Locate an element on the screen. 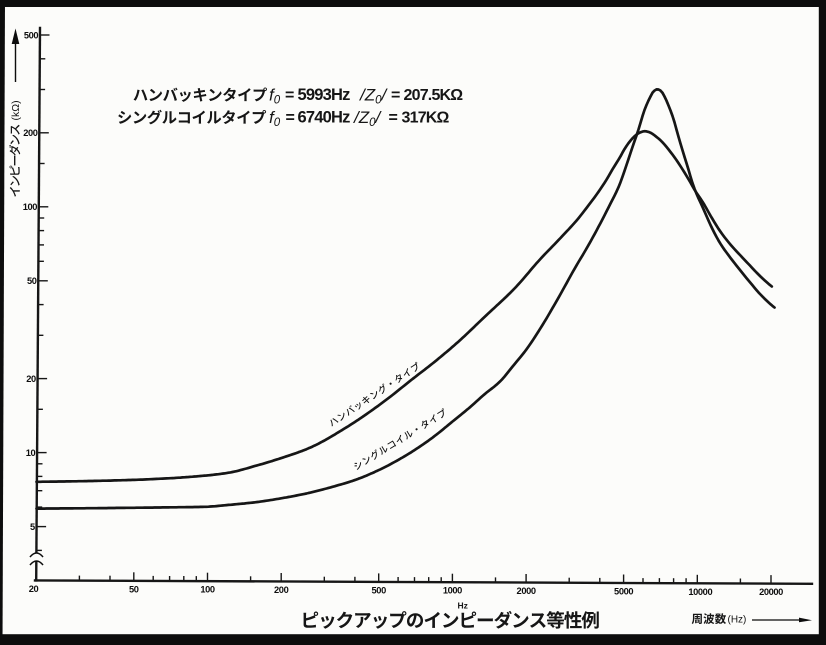 This screenshot has height=645, width=826. svg-text: 10000 is located at coordinates (700, 592).